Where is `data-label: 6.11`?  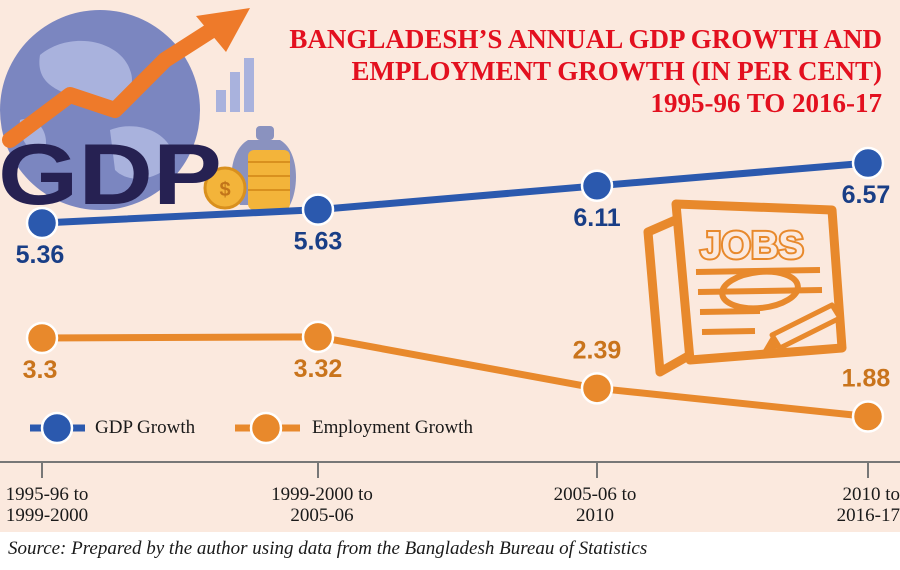 data-label: 6.11 is located at coordinates (596, 218).